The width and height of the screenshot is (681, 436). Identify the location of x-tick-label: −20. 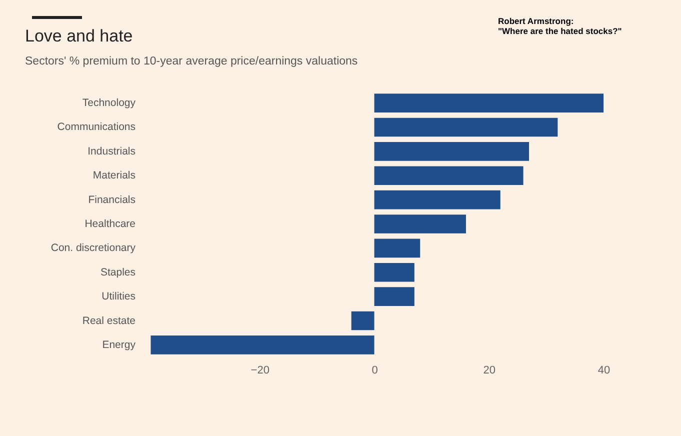
(260, 370).